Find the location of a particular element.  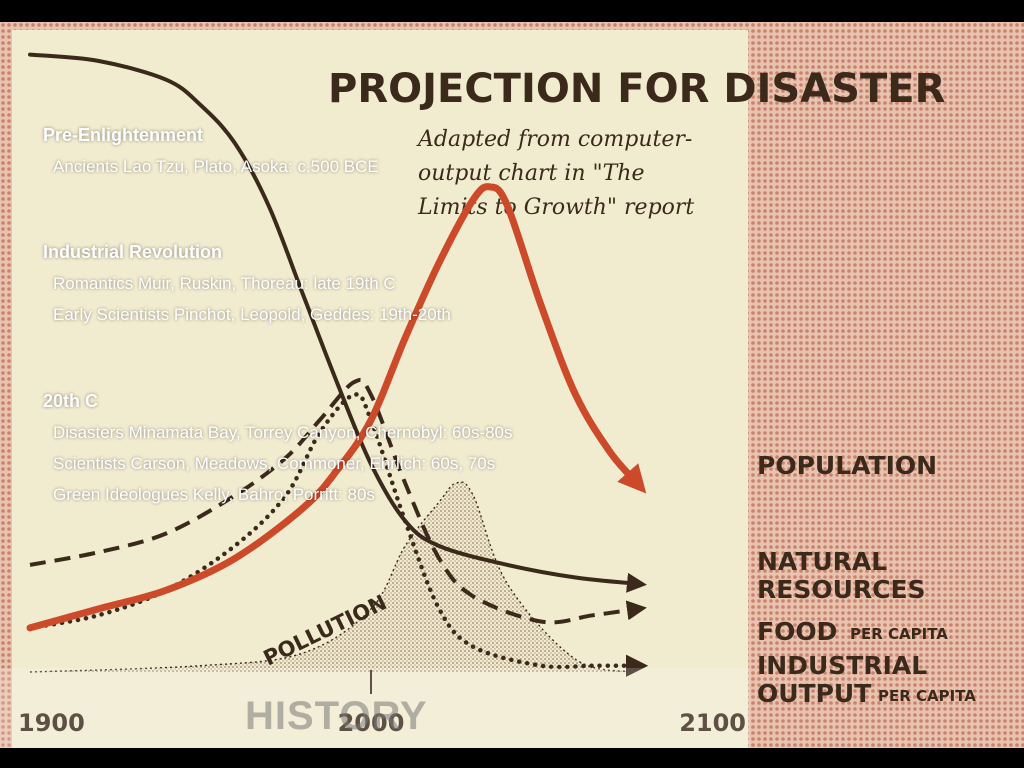

label-food: FOOD is located at coordinates (797, 631).